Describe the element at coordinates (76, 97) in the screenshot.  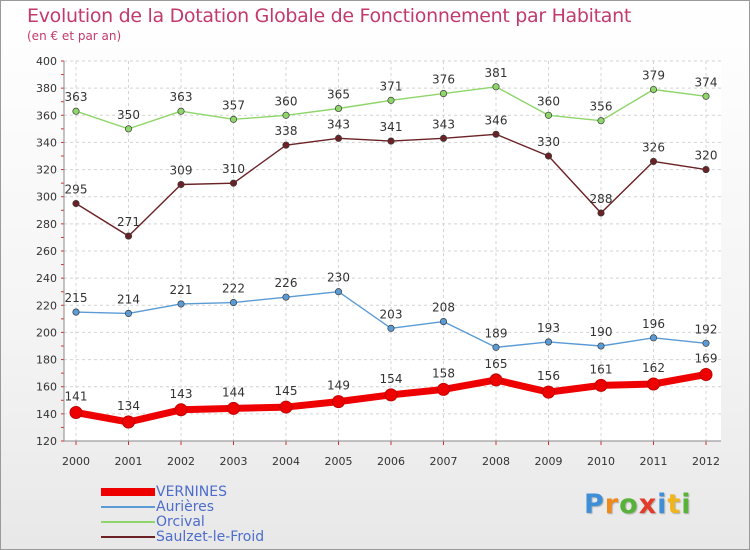
I see `data-label-orcival: 363` at that location.